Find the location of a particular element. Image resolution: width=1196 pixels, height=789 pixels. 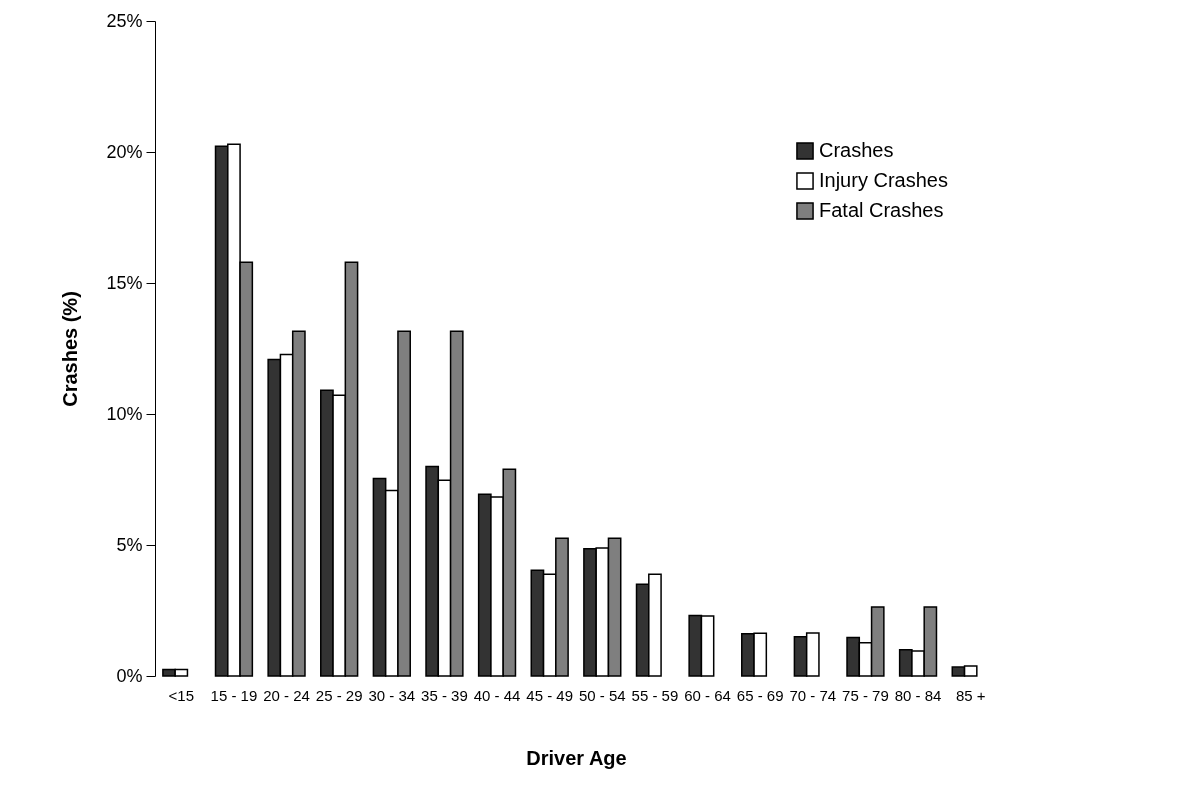

x-tick-label: 15 - 19 is located at coordinates (234, 695).